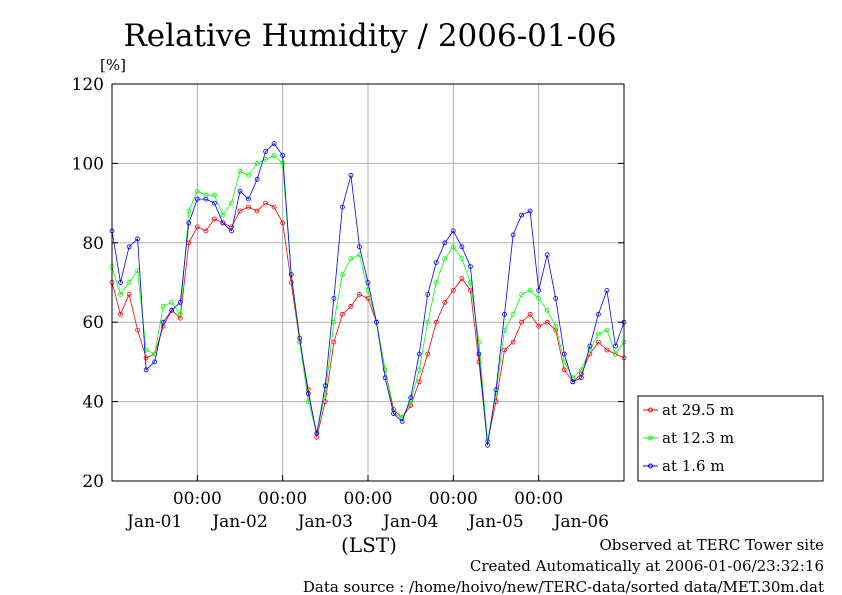  What do you see at coordinates (113, 65) in the screenshot?
I see `y-axis-unit-label: [%]` at bounding box center [113, 65].